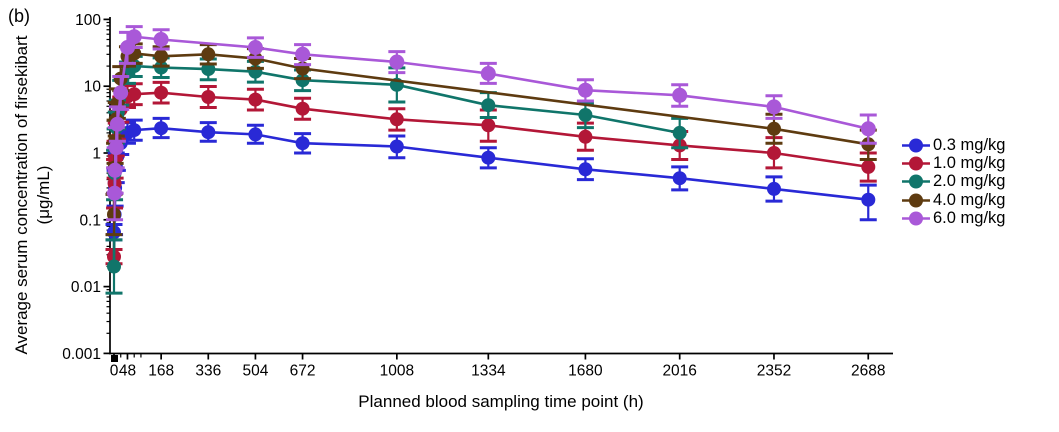 Image resolution: width=1059 pixels, height=432 pixels. What do you see at coordinates (255, 371) in the screenshot?
I see `x-tick-label: 504` at bounding box center [255, 371].